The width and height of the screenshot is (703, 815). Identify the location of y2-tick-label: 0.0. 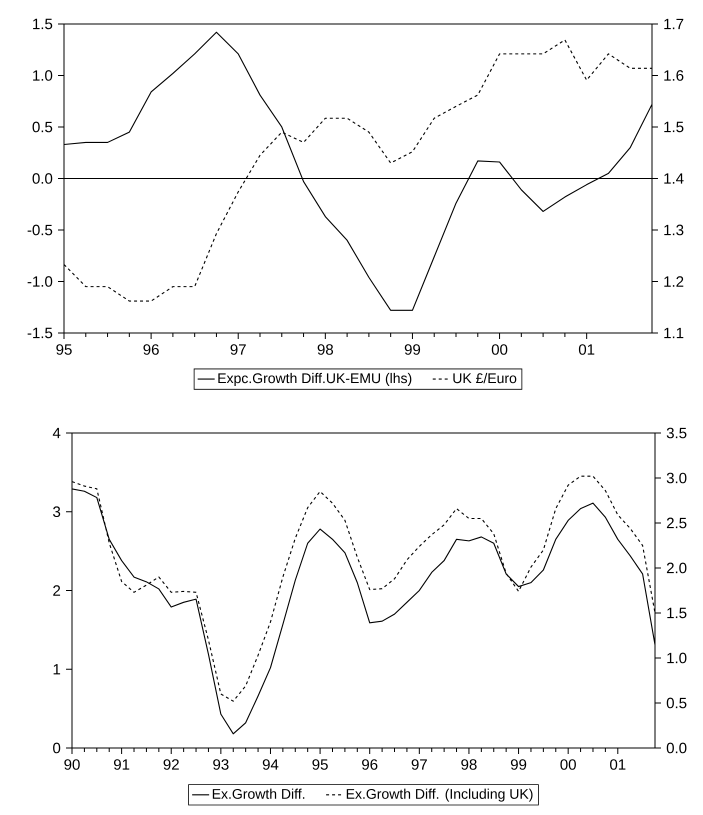
(676, 748).